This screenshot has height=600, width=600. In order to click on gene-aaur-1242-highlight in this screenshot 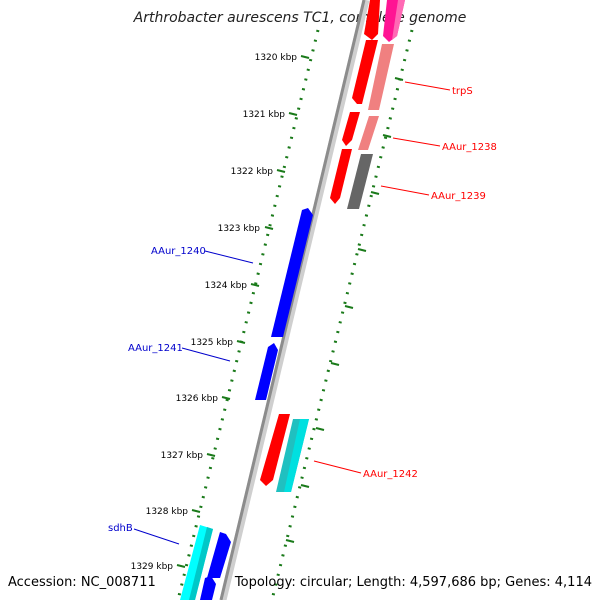, I will do `click(296, 455)`.